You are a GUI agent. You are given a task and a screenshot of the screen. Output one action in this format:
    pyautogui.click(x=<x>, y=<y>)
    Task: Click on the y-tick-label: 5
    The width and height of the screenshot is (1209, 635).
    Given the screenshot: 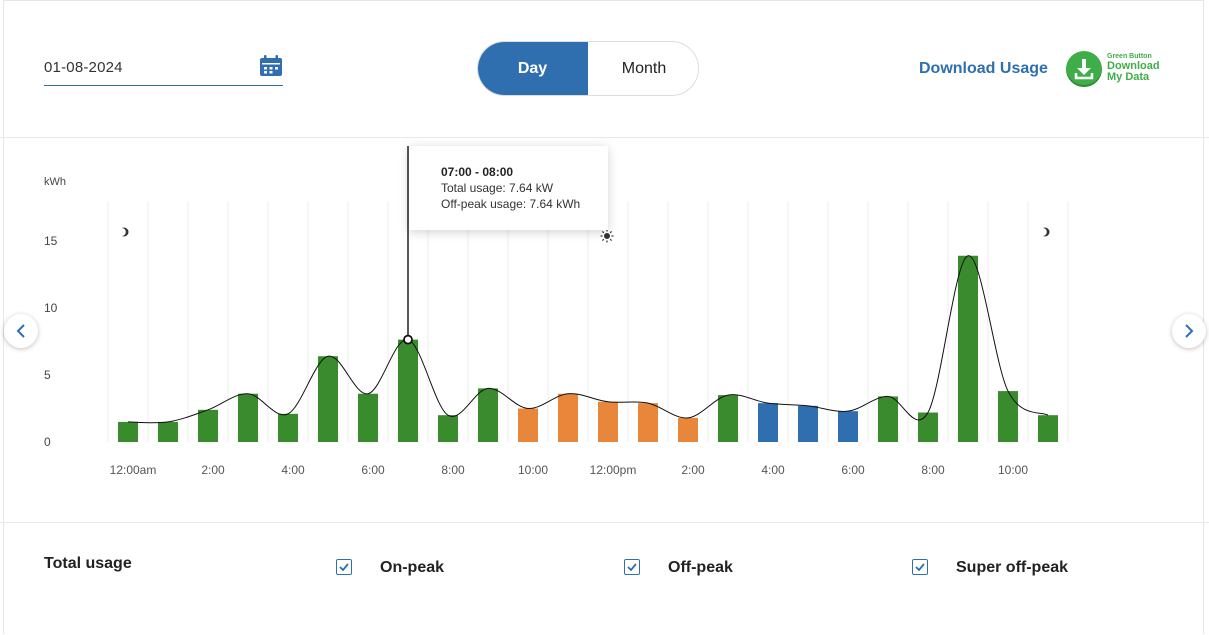 What is the action you would take?
    pyautogui.click(x=47, y=375)
    